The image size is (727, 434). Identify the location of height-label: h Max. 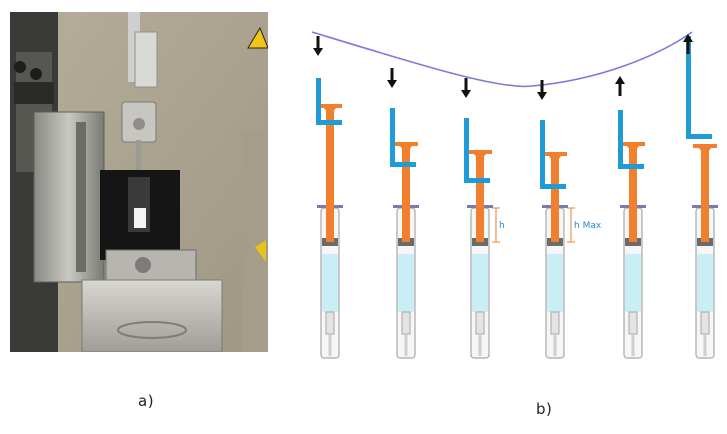
(588, 226).